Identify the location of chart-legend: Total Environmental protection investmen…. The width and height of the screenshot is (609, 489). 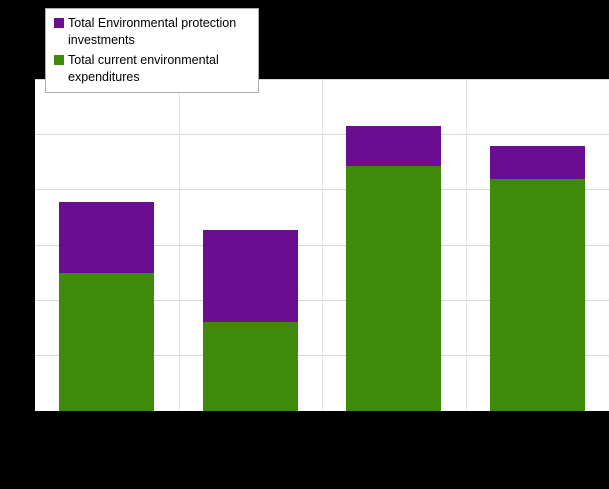
(152, 50).